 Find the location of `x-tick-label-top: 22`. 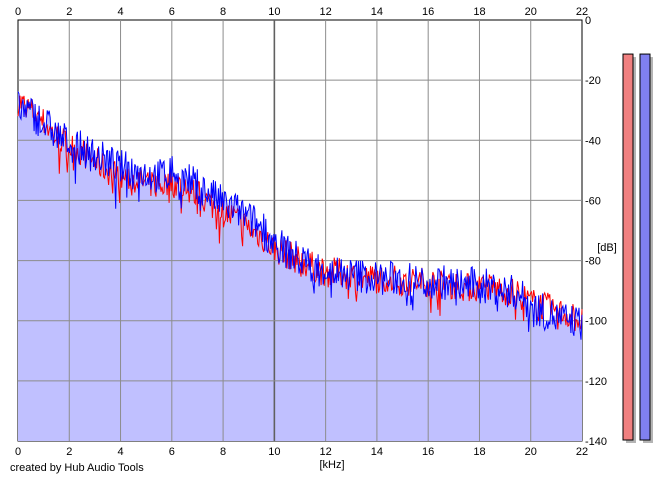

x-tick-label-top: 22 is located at coordinates (582, 12).